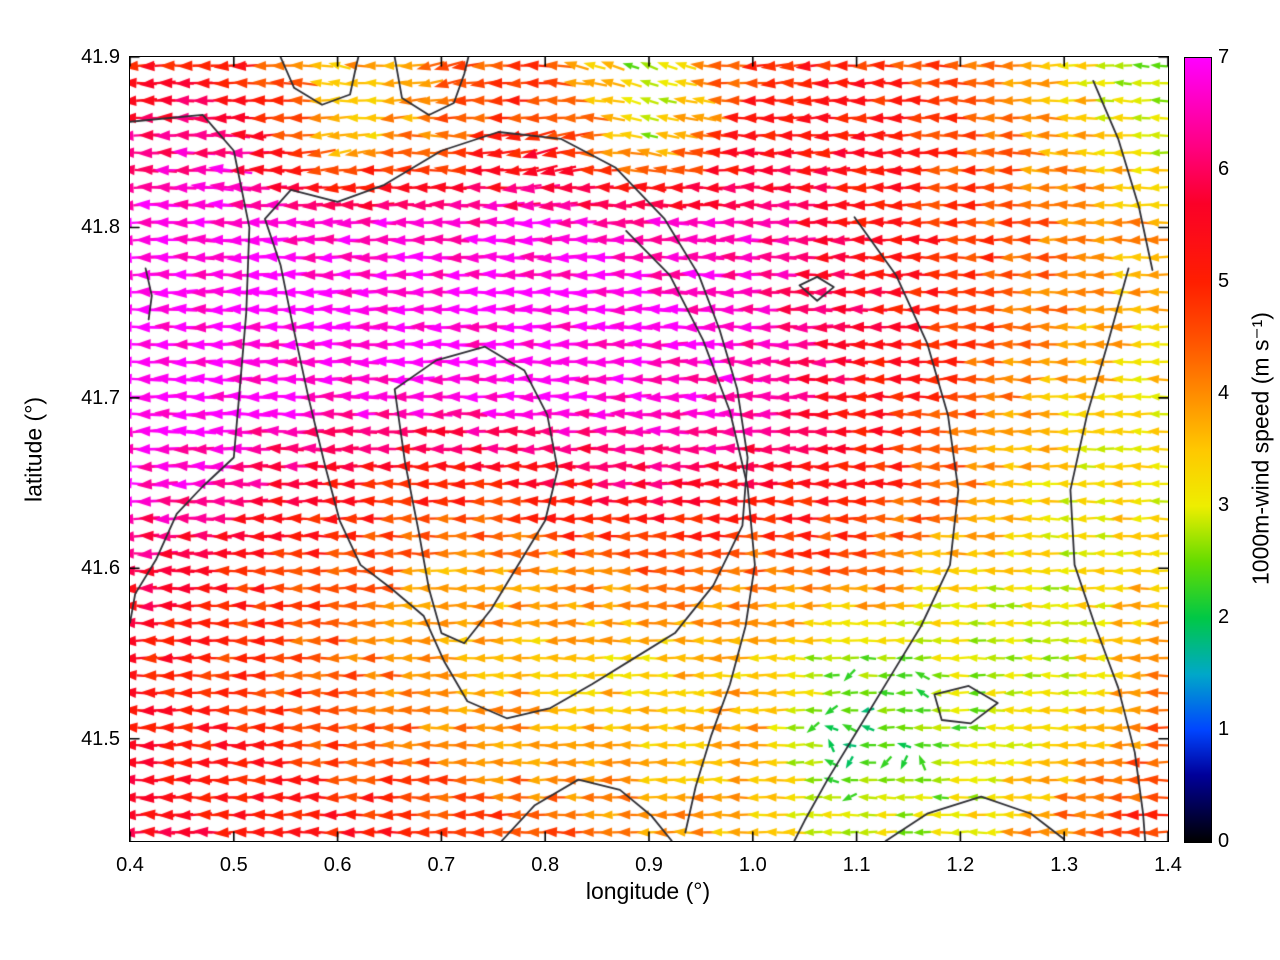 This screenshot has height=960, width=1280. I want to click on colorbar-tick-label: 4, so click(1224, 393).